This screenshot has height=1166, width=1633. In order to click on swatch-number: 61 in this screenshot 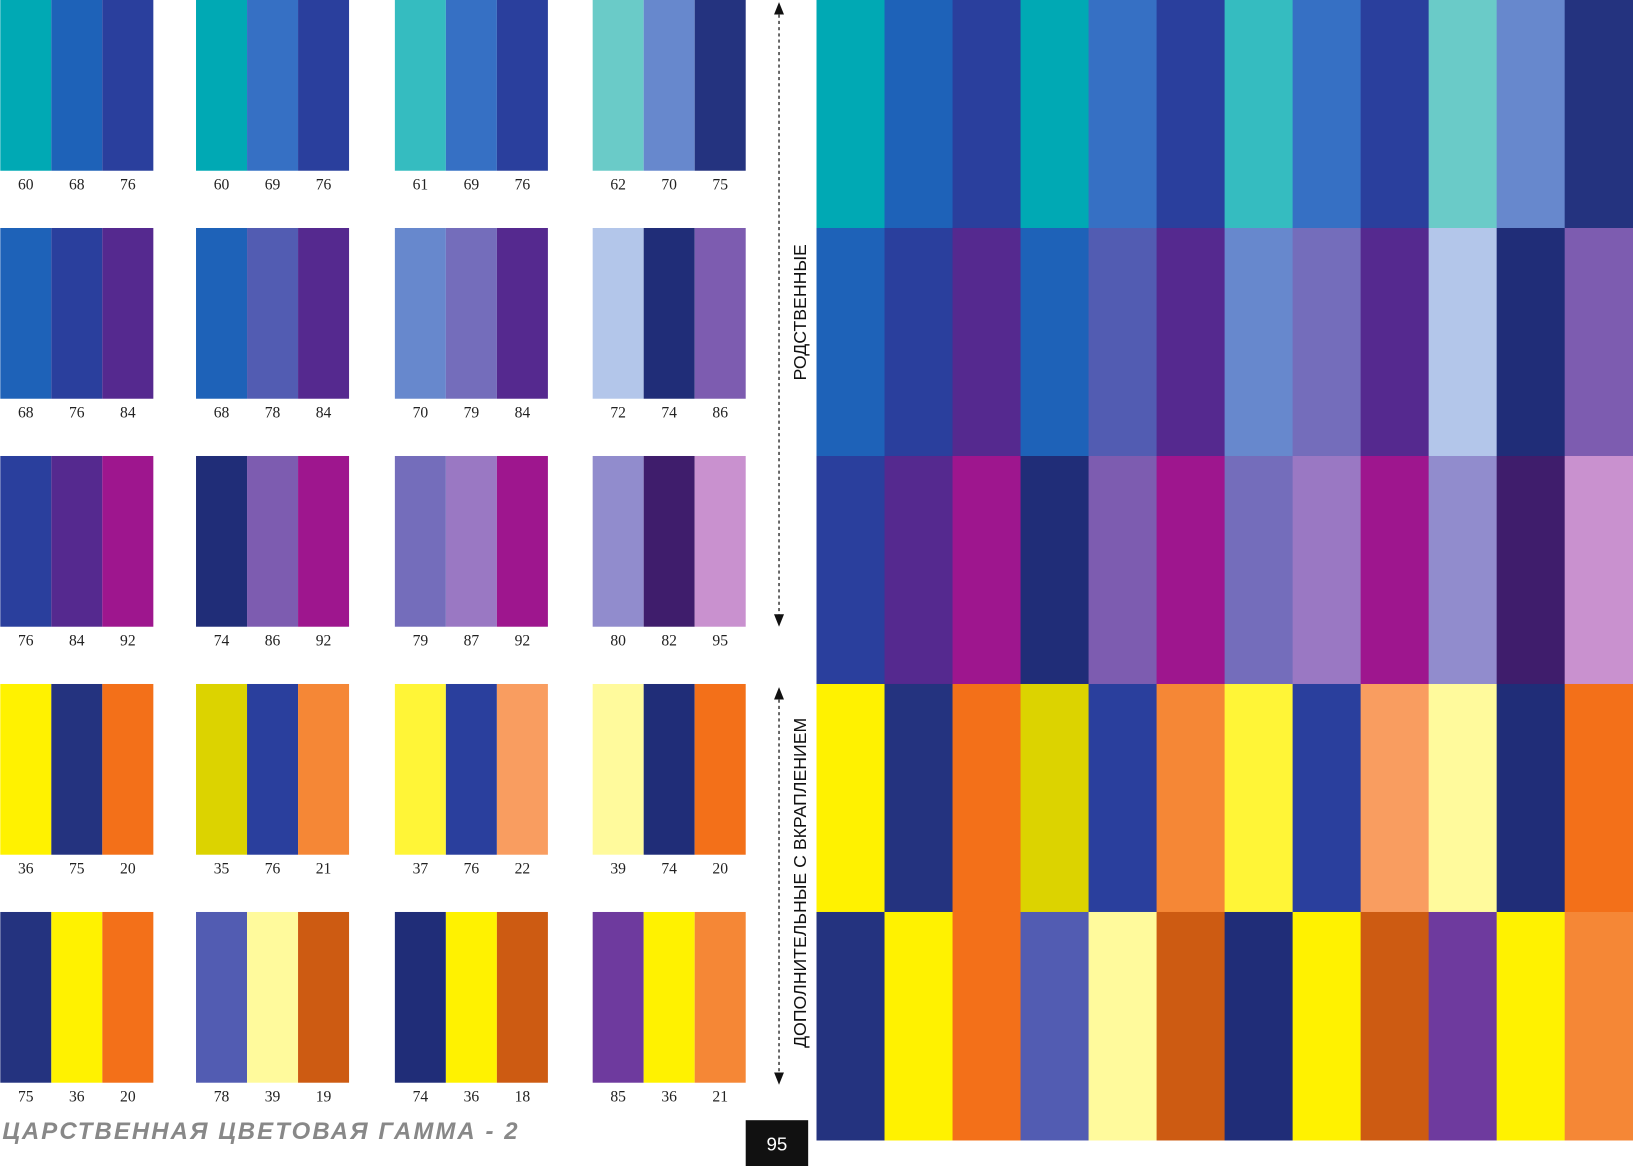, I will do `click(421, 184)`.